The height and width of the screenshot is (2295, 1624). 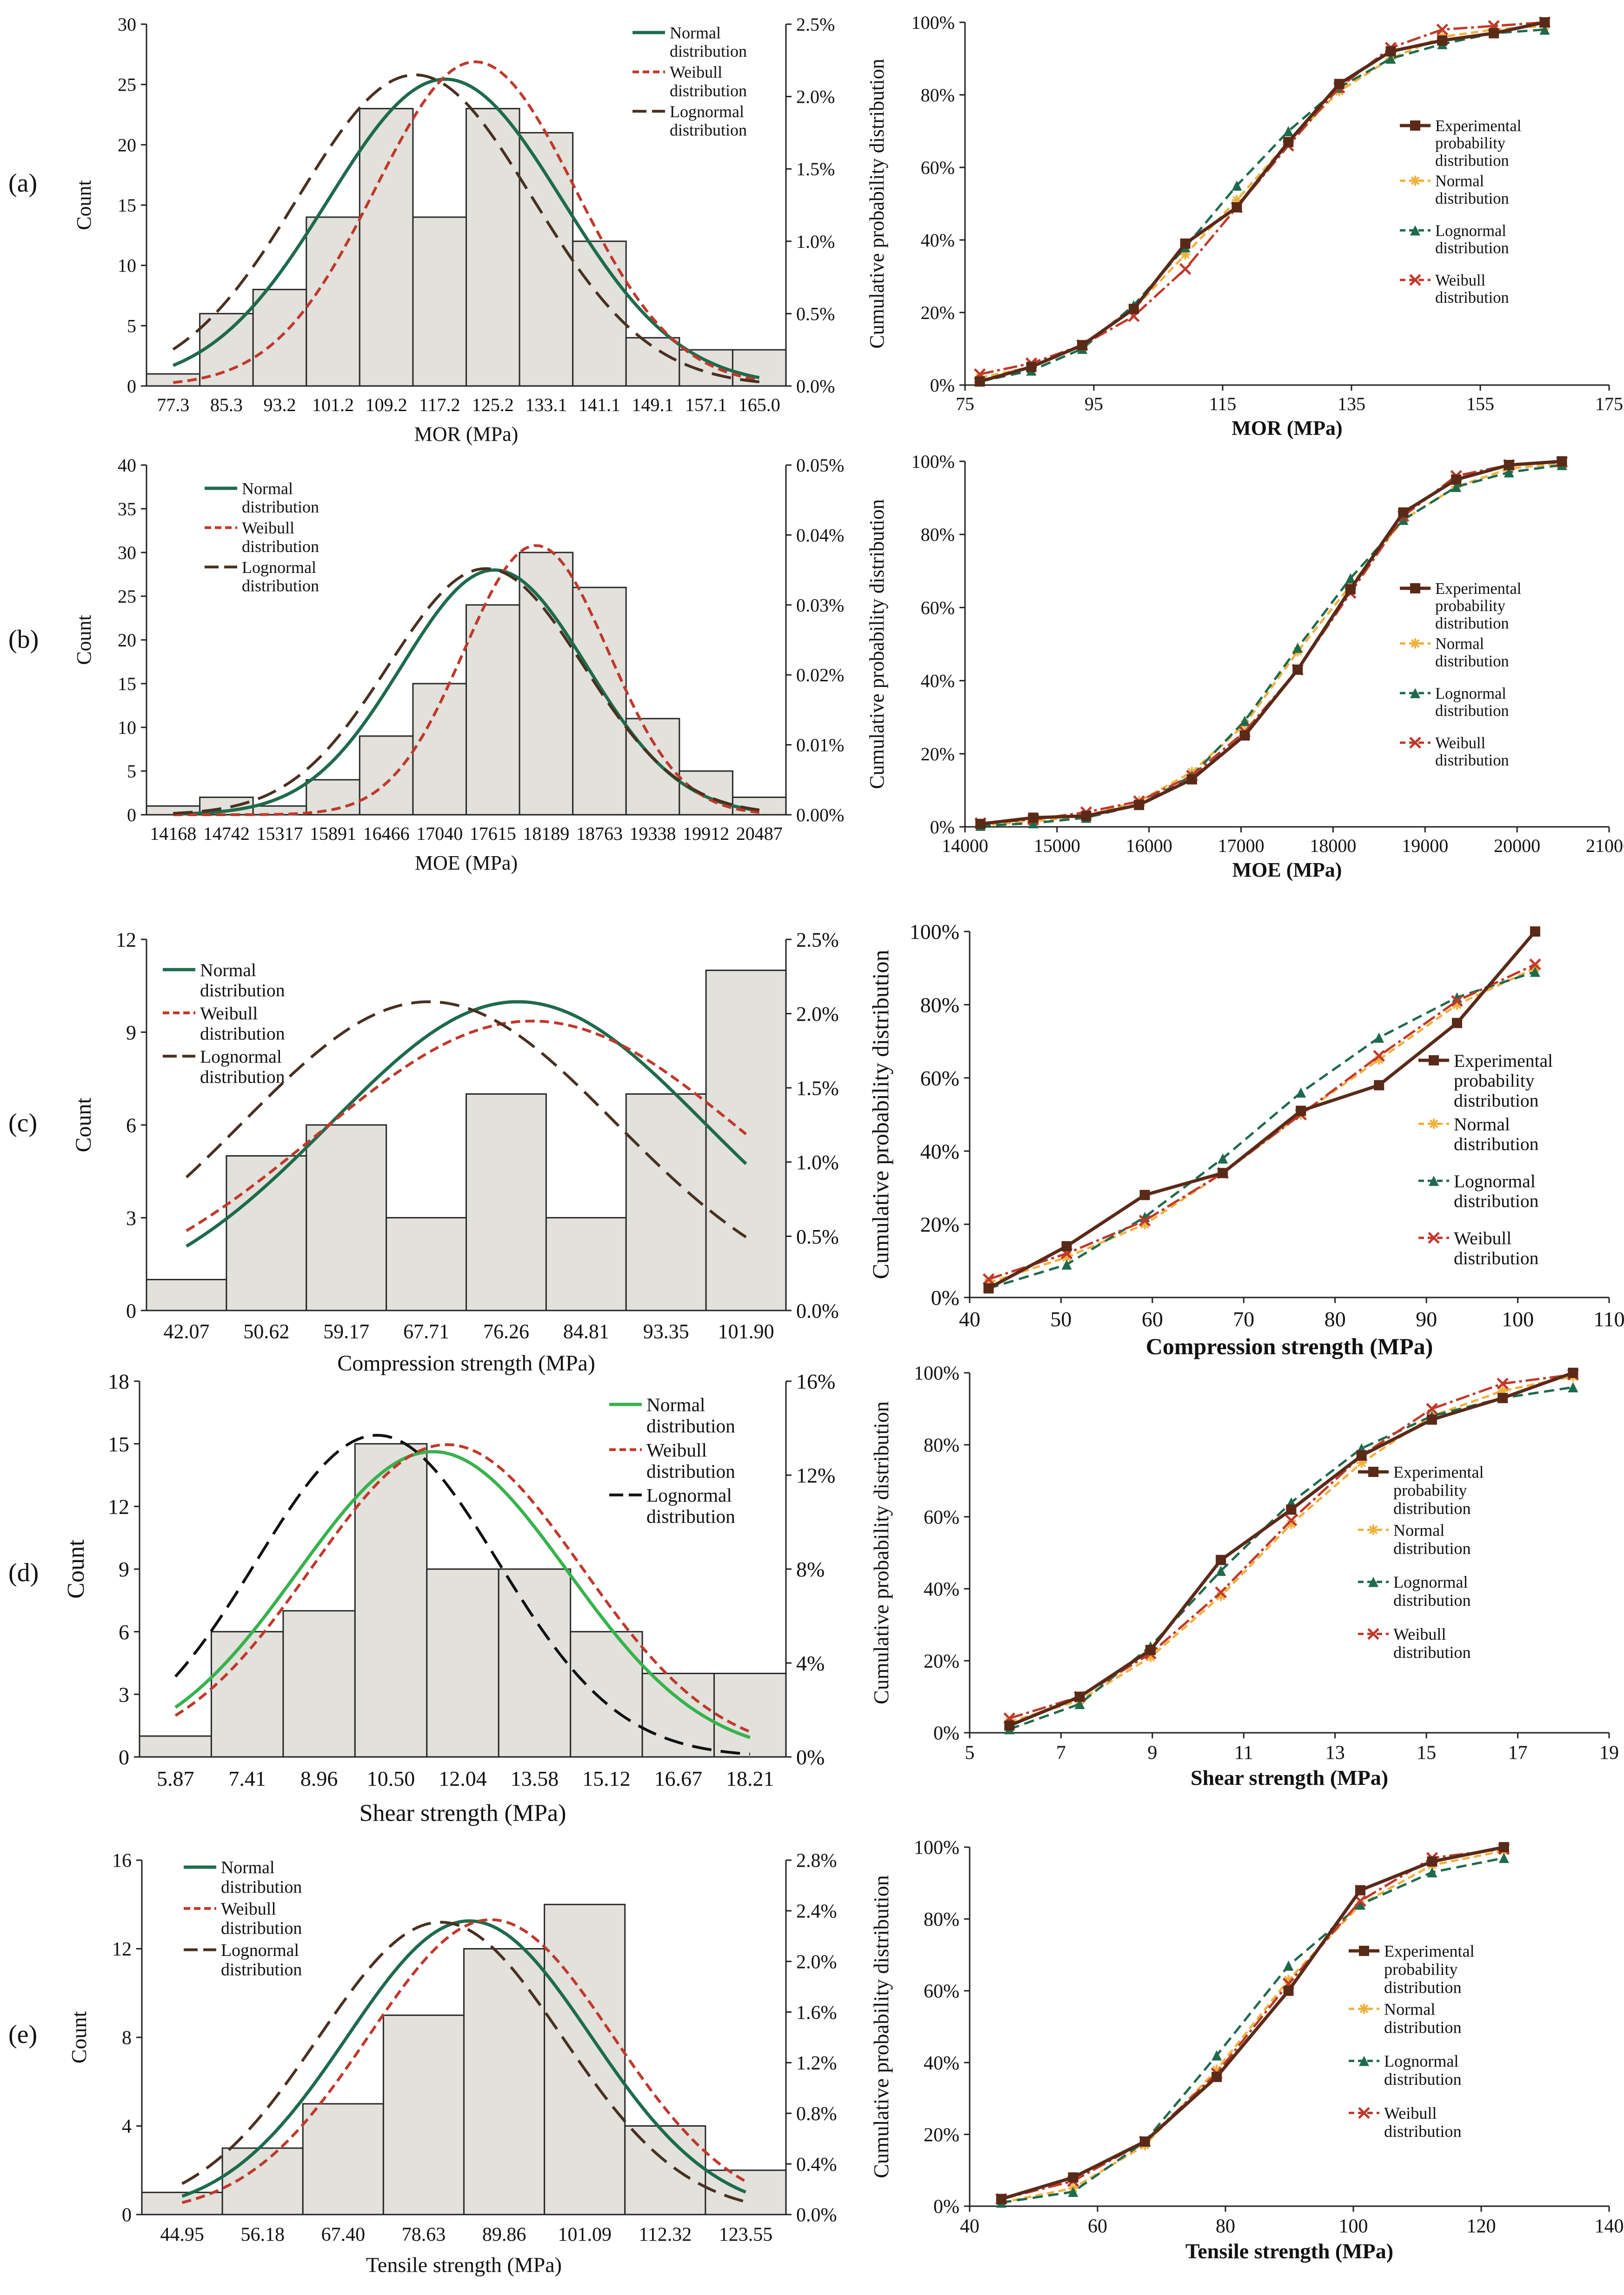 I want to click on x-tick-label: 15891, so click(x=333, y=833).